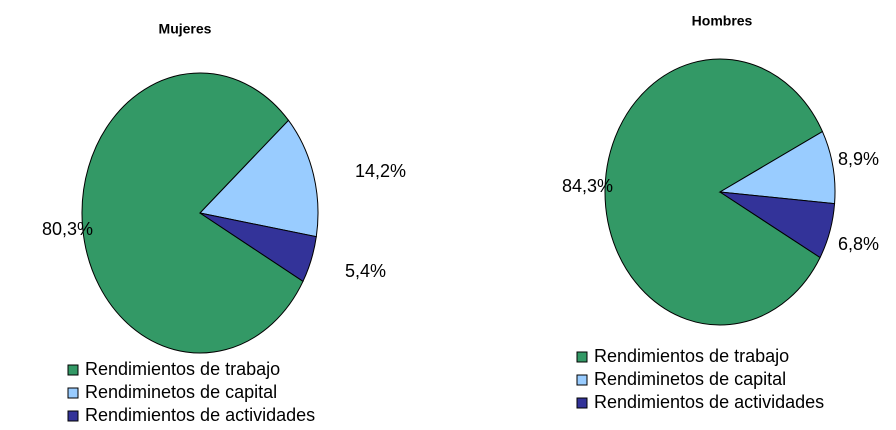 This screenshot has height=430, width=896. What do you see at coordinates (587, 186) in the screenshot?
I see `data-label: 84,3%` at bounding box center [587, 186].